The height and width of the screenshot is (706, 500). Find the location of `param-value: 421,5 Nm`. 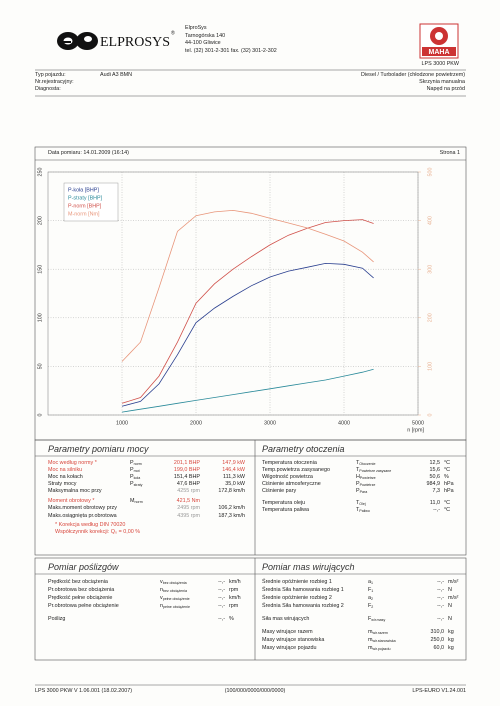

param-value: 421,5 Nm is located at coordinates (188, 501).